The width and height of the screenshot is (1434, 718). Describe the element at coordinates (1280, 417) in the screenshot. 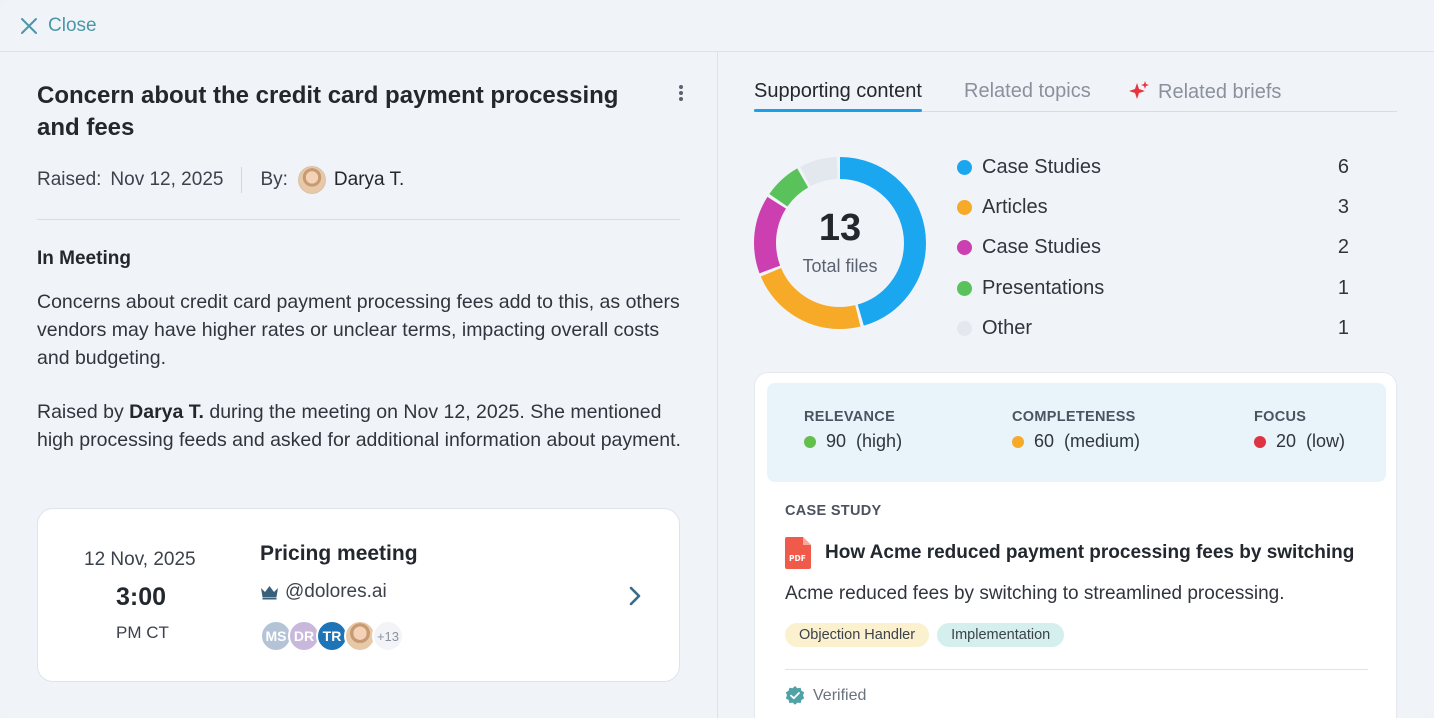

I see `score-label: FOCUS` at that location.